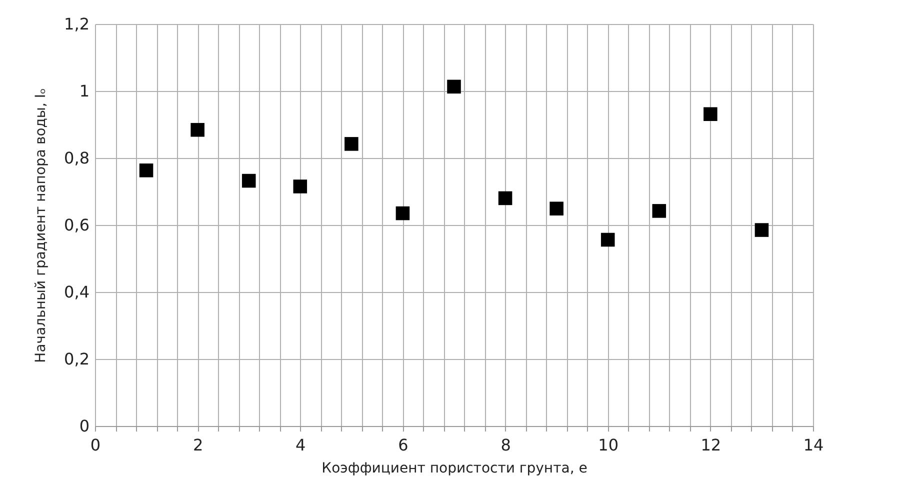 The height and width of the screenshot is (501, 910). What do you see at coordinates (403, 445) in the screenshot?
I see `x-tick-label: 6` at bounding box center [403, 445].